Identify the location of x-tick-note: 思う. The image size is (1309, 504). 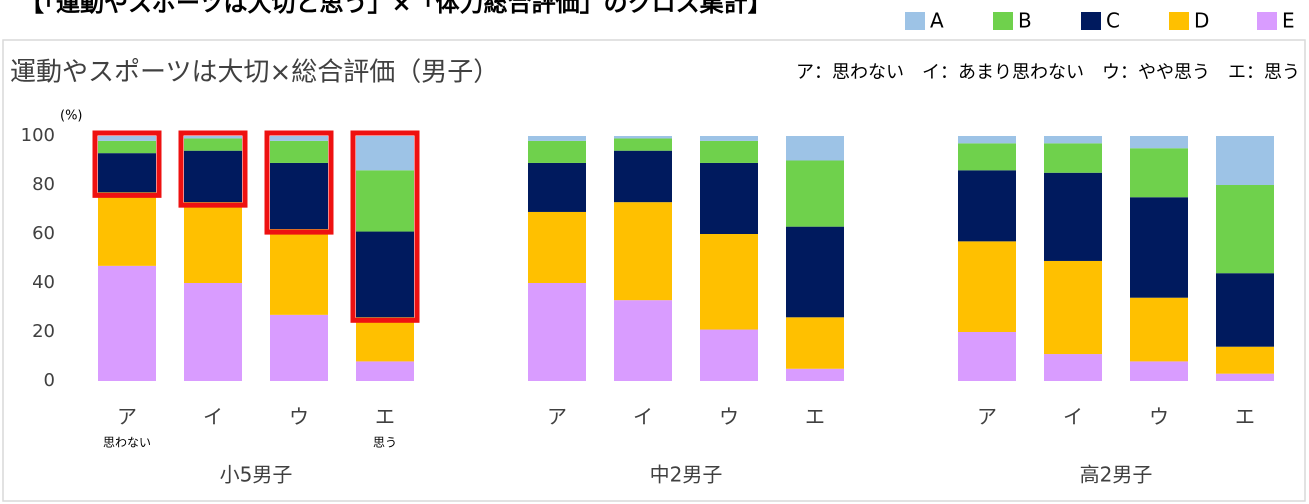
(385, 443).